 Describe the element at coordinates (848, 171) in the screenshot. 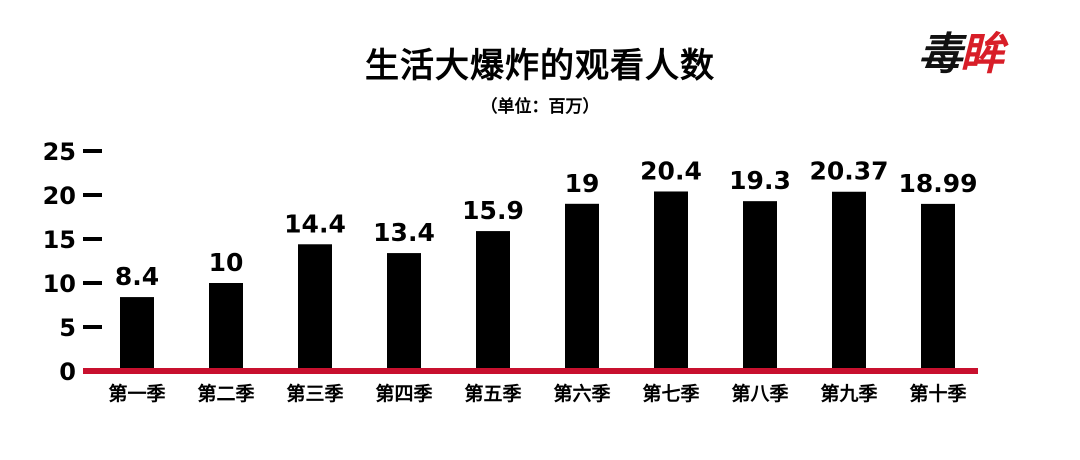

I see `value-label-9: 20.37` at that location.